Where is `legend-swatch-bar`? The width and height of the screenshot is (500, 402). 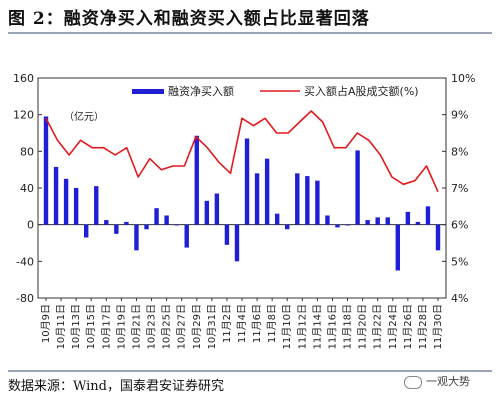 legend-swatch-bar is located at coordinates (148, 91).